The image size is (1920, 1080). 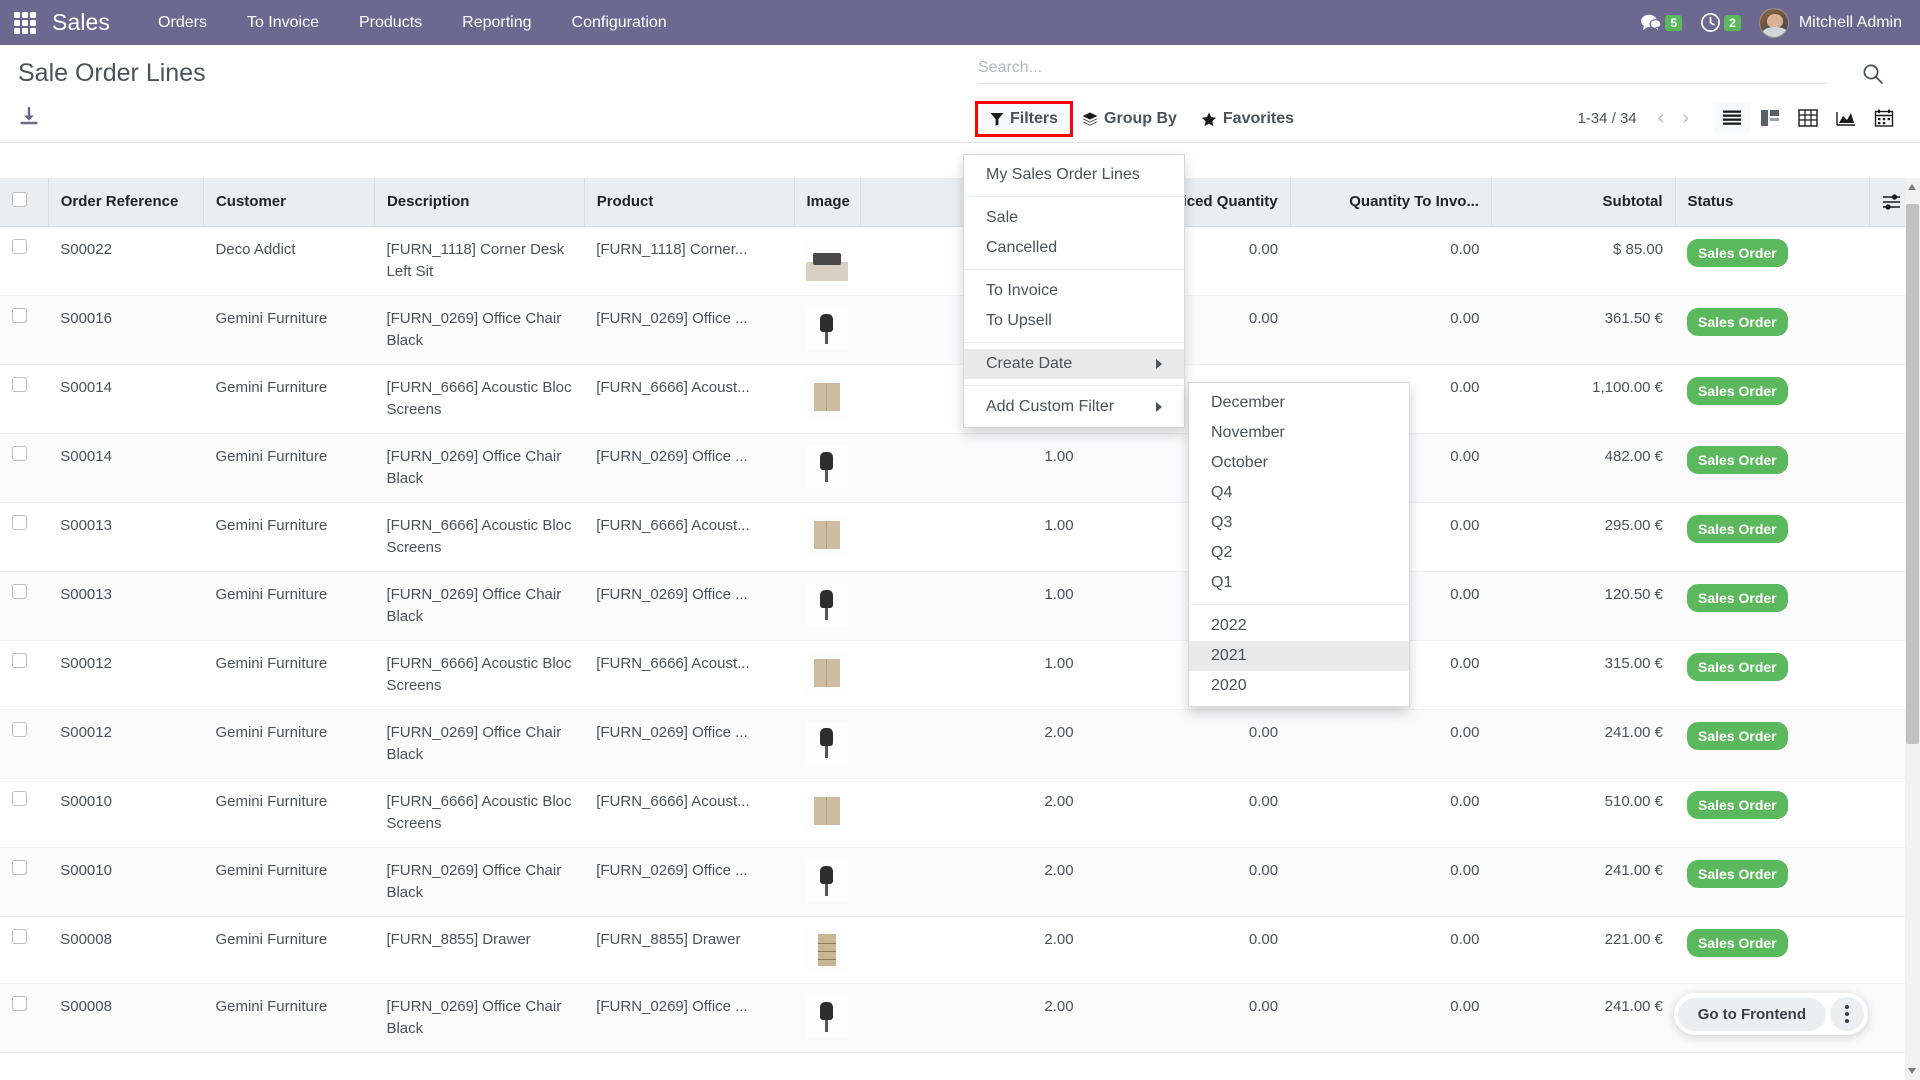 What do you see at coordinates (619, 22) in the screenshot?
I see `menu-item-configuration: Configuration` at bounding box center [619, 22].